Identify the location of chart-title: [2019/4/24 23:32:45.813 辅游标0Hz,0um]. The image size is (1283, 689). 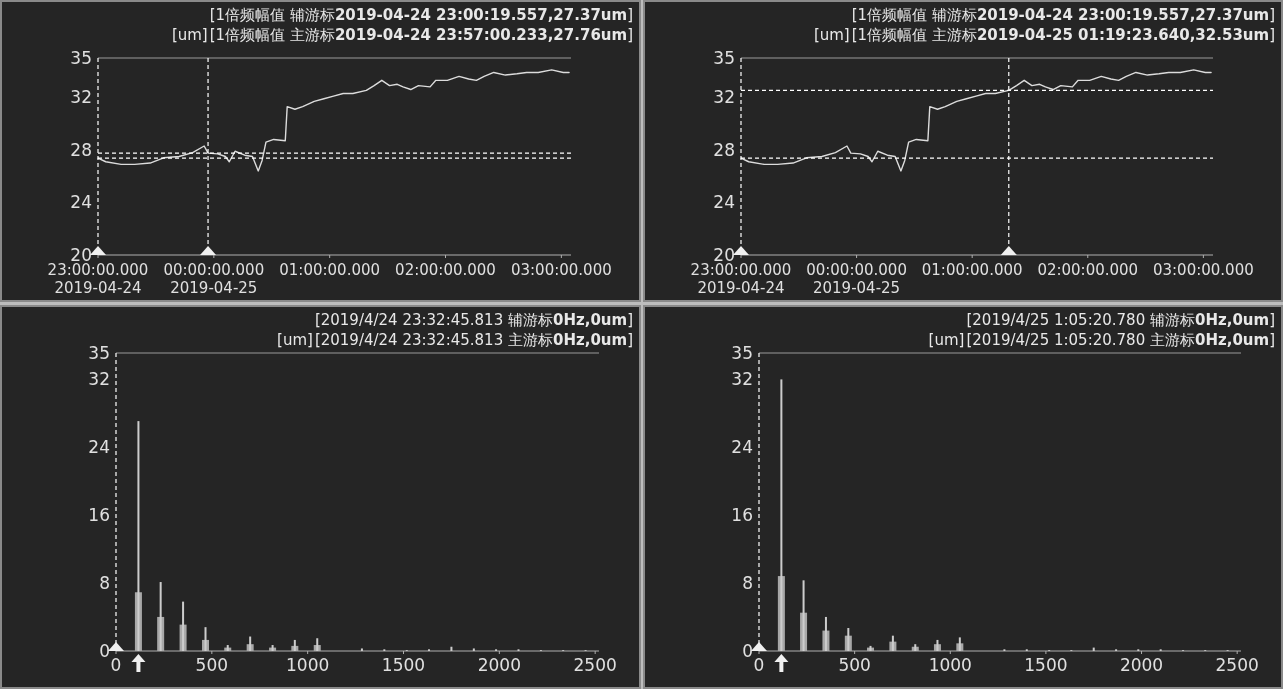
(473, 320).